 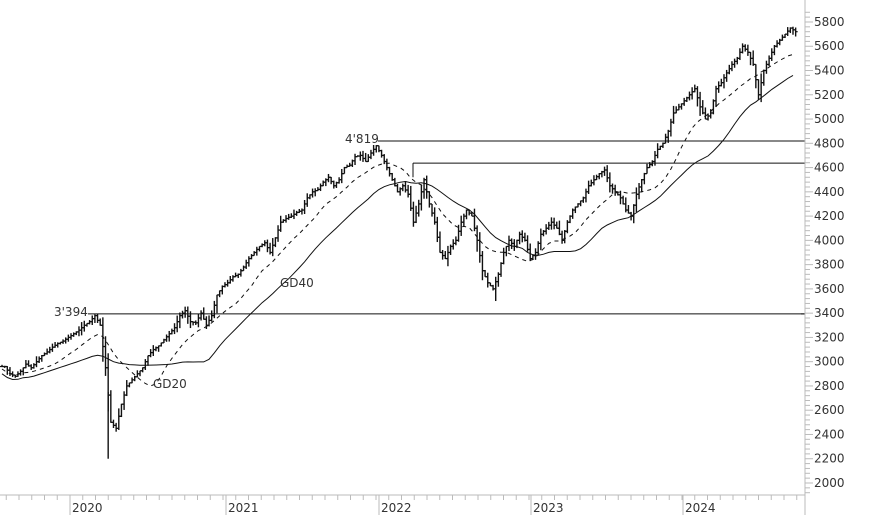 What do you see at coordinates (700, 508) in the screenshot?
I see `x-tick-label: 2024` at bounding box center [700, 508].